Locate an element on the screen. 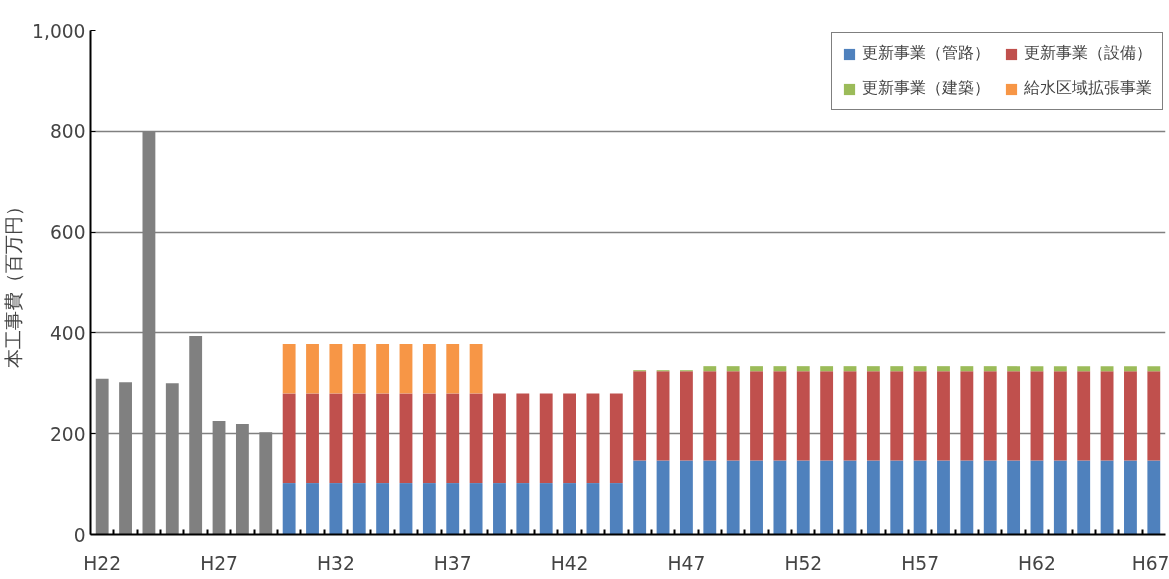 The height and width of the screenshot is (579, 1169). x-tick-label: H27 is located at coordinates (219, 563).